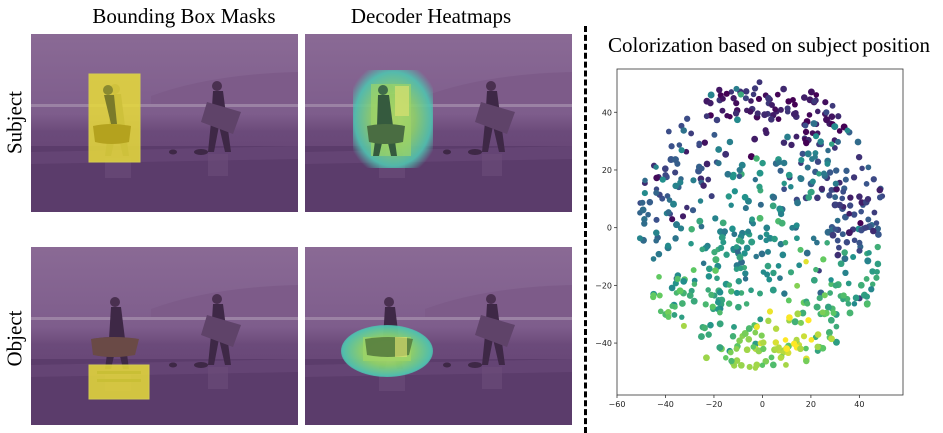  What do you see at coordinates (14, 338) in the screenshot?
I see `object-row-label: Object` at bounding box center [14, 338].